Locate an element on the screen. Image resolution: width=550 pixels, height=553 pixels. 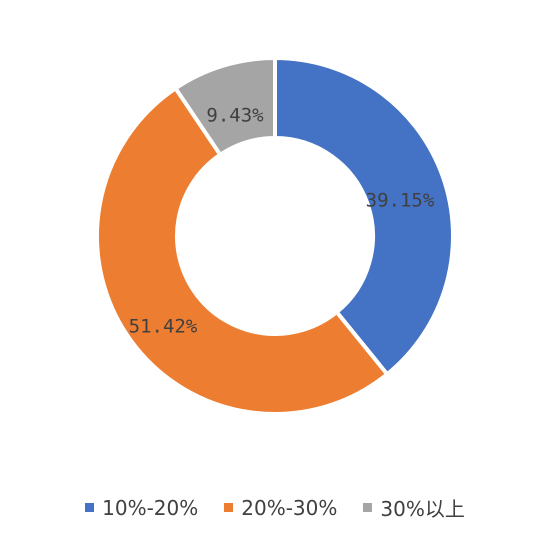
legend-item-20-30: 20%-30% is located at coordinates (280, 508).